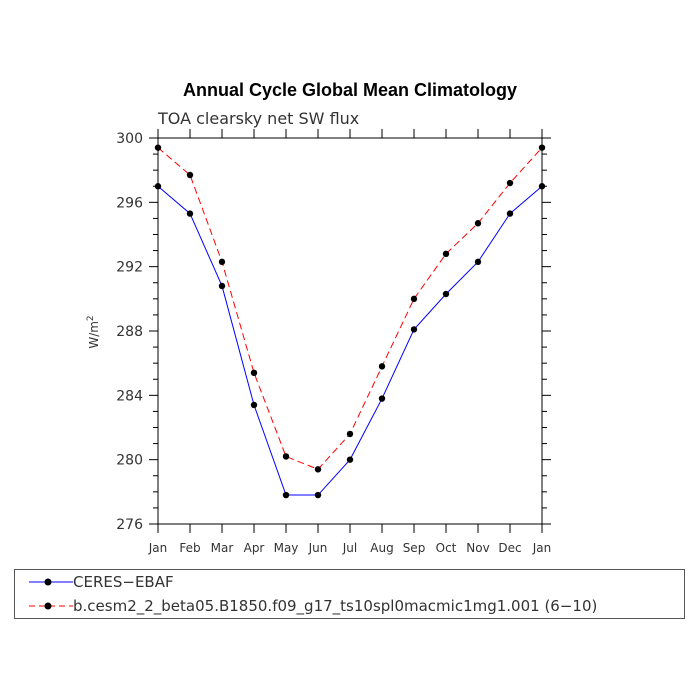 This screenshot has height=700, width=700. I want to click on x-tick-label: Mar, so click(222, 548).